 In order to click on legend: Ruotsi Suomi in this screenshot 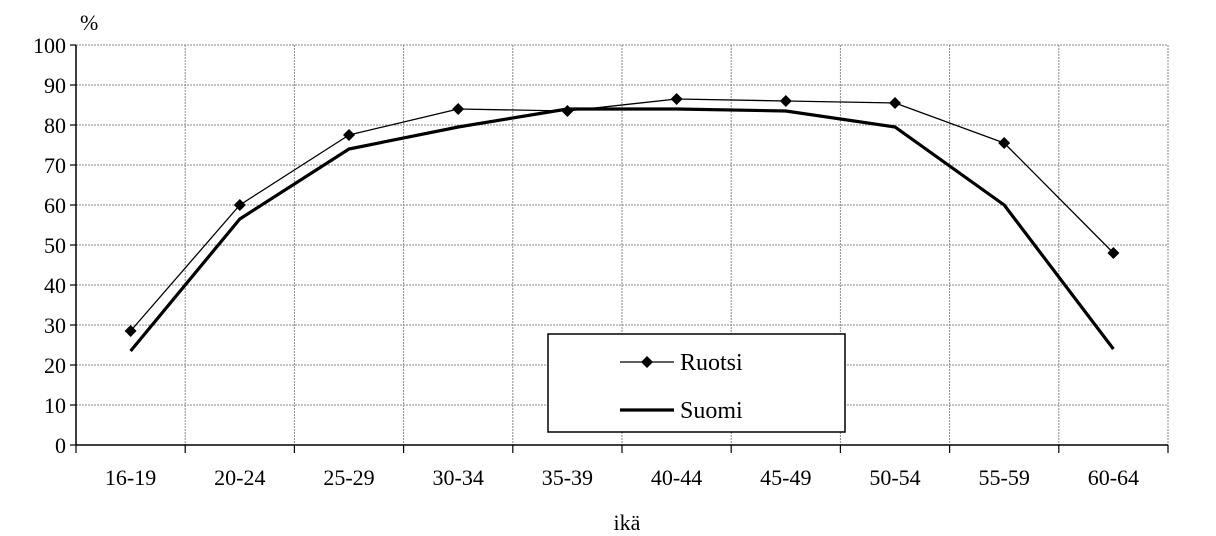, I will do `click(696, 383)`.